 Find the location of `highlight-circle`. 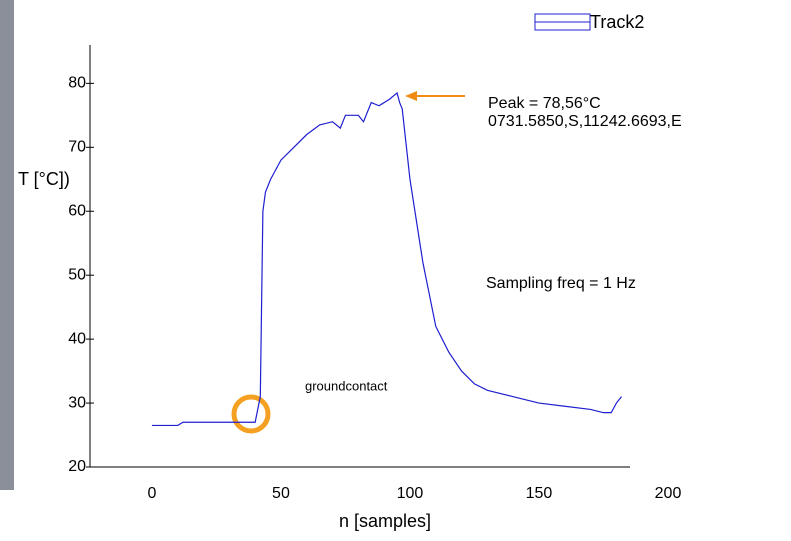

highlight-circle is located at coordinates (251, 414).